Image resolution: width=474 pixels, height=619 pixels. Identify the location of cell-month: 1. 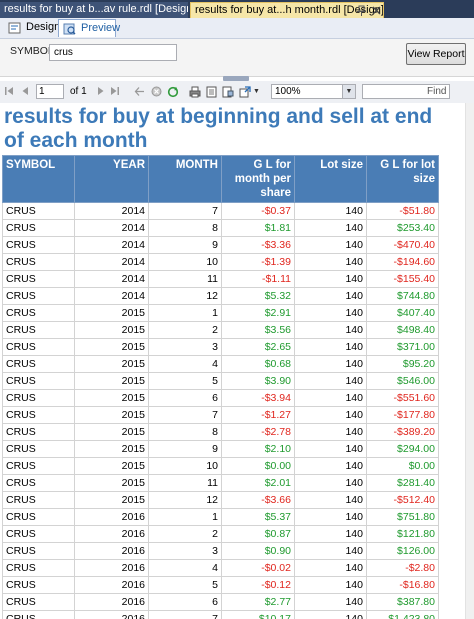
(185, 313).